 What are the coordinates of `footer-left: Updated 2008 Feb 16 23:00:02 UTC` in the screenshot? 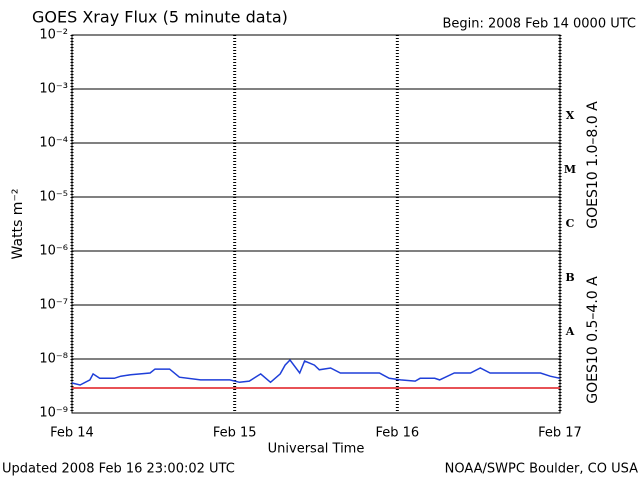 It's located at (118, 469).